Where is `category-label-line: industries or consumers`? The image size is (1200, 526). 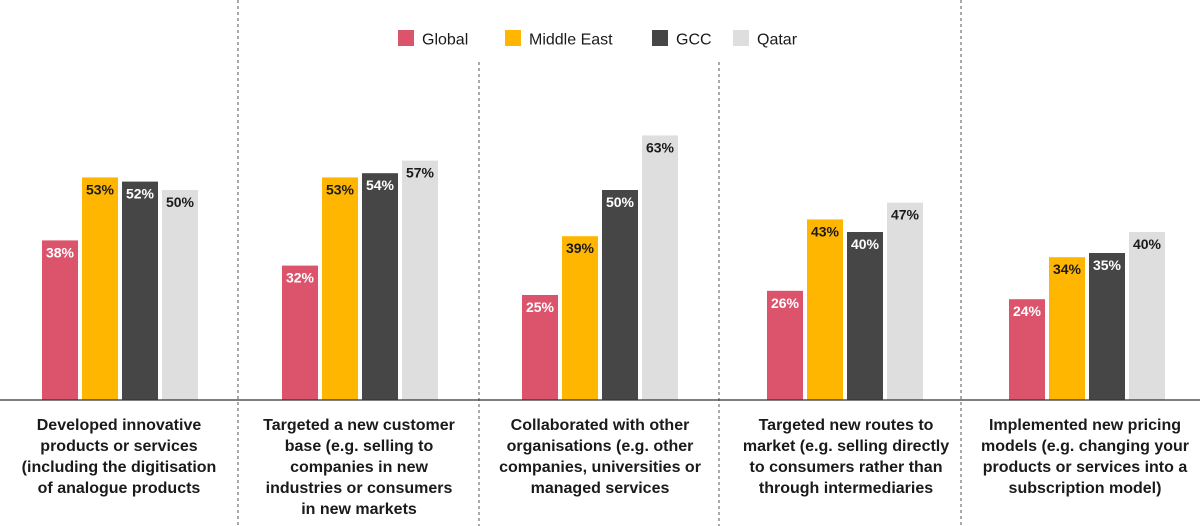 category-label-line: industries or consumers is located at coordinates (359, 488).